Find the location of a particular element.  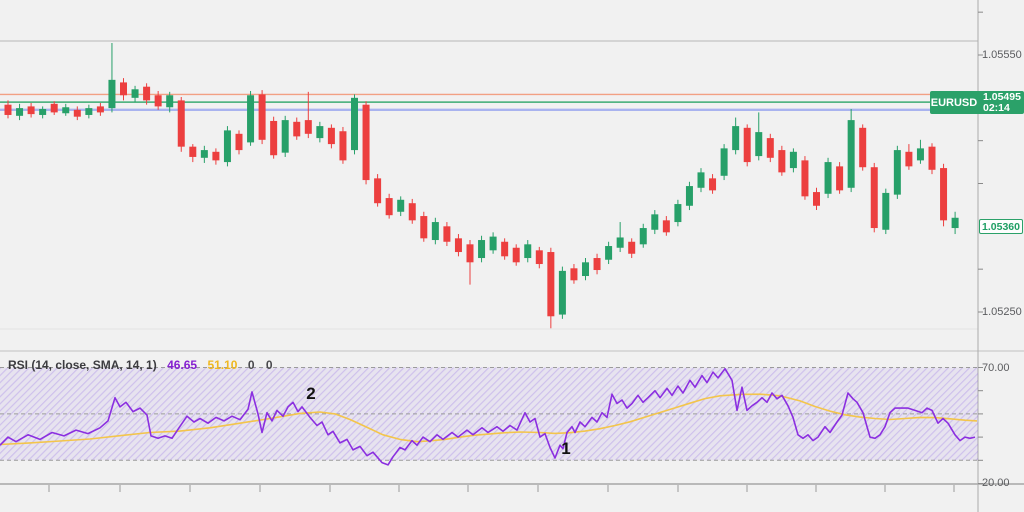

annotation-1: 1 is located at coordinates (566, 448).